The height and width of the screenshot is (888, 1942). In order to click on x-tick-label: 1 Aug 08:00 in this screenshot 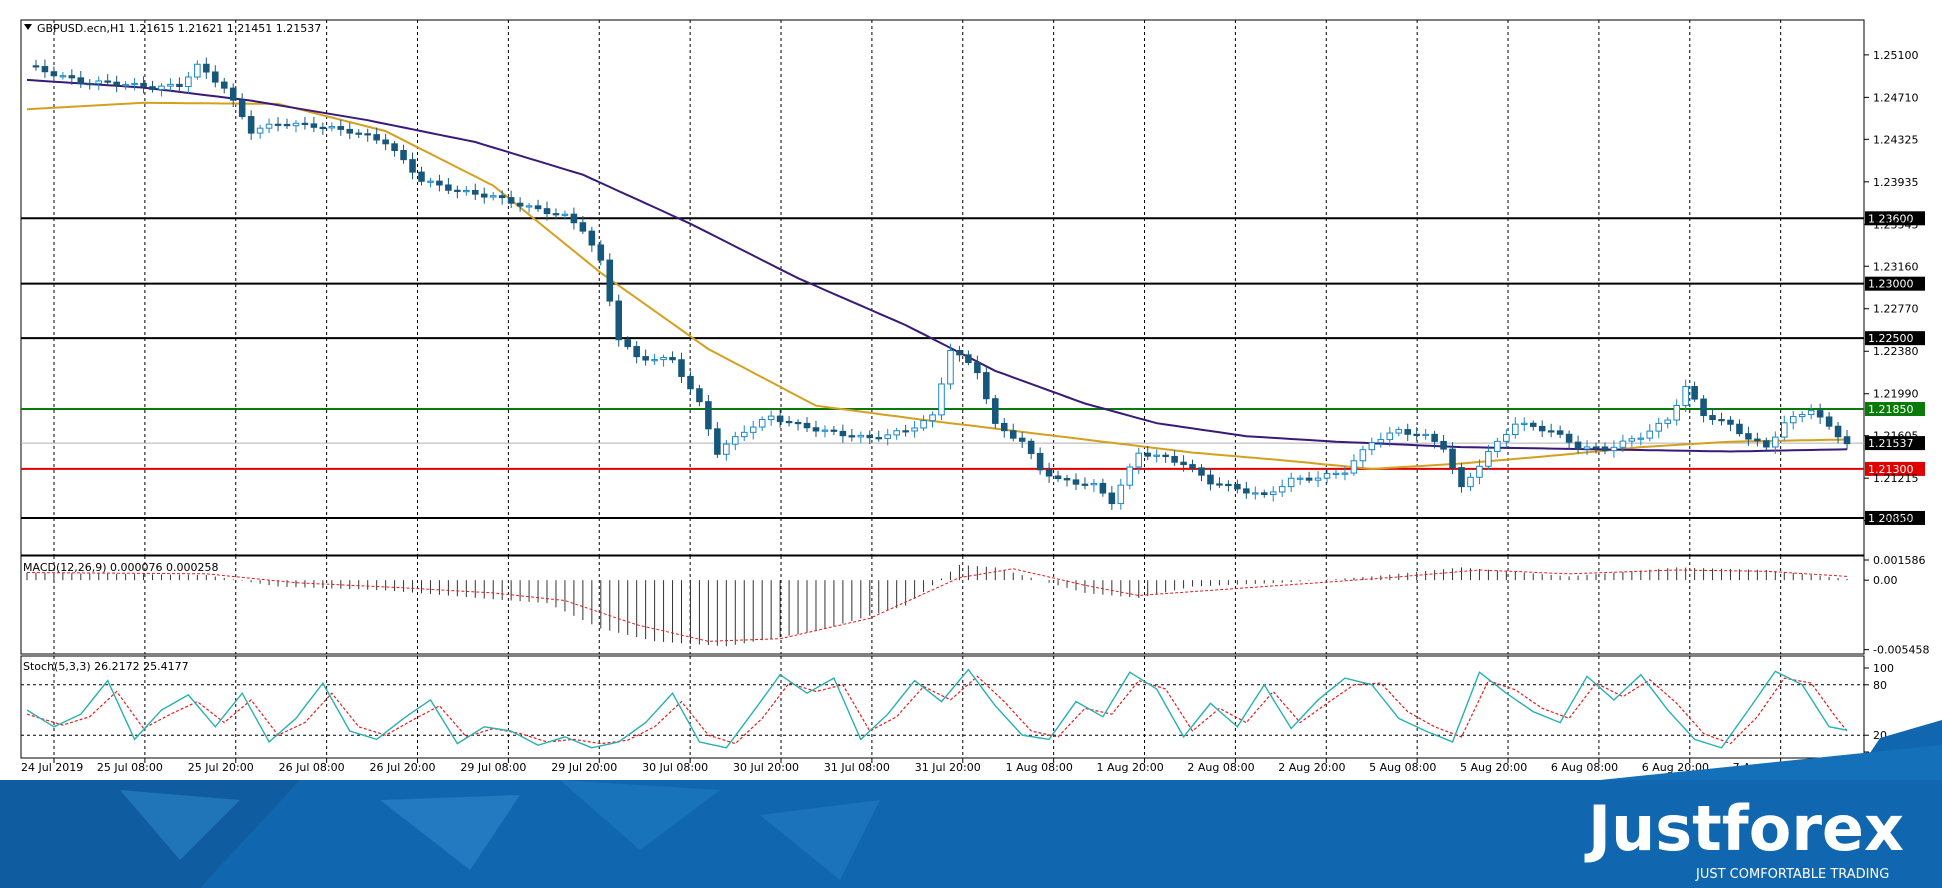, I will do `click(1039, 767)`.